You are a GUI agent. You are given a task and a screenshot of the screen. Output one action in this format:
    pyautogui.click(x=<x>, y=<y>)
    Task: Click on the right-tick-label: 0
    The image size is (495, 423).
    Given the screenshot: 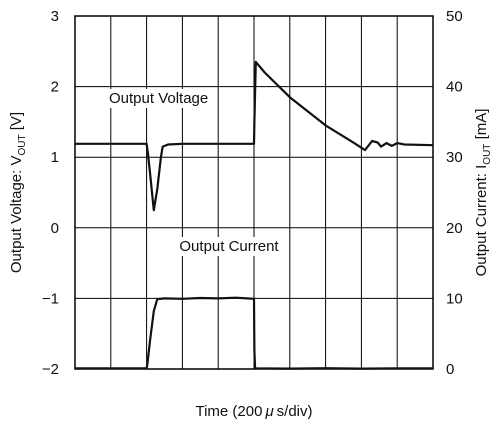 What is the action you would take?
    pyautogui.click(x=450, y=369)
    